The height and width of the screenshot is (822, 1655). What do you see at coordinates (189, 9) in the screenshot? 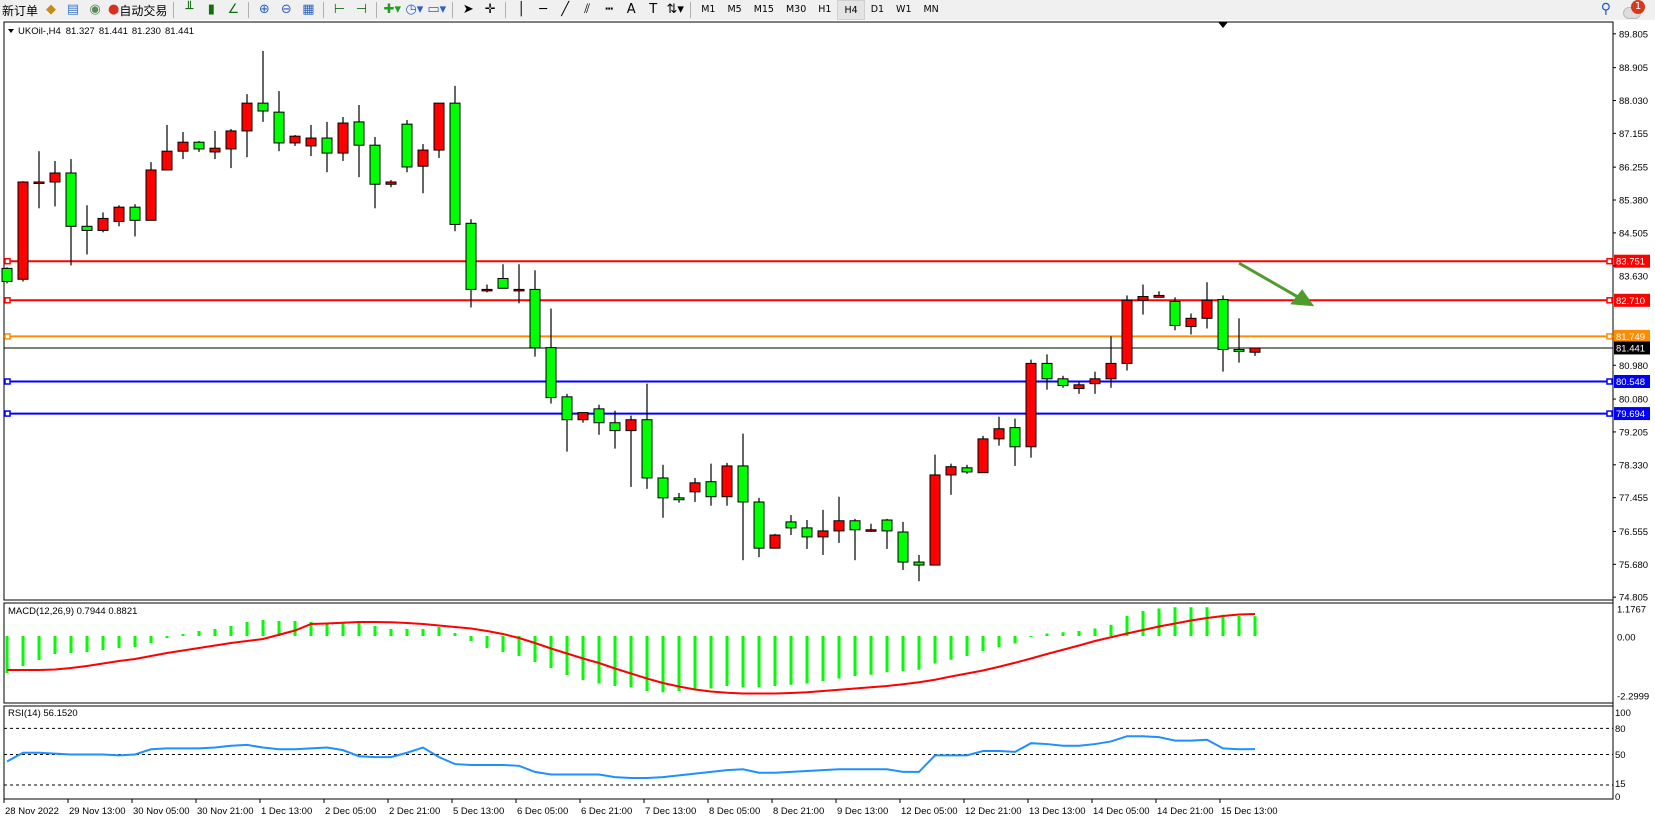
I see `bar-chart-icon: ╨` at bounding box center [189, 9].